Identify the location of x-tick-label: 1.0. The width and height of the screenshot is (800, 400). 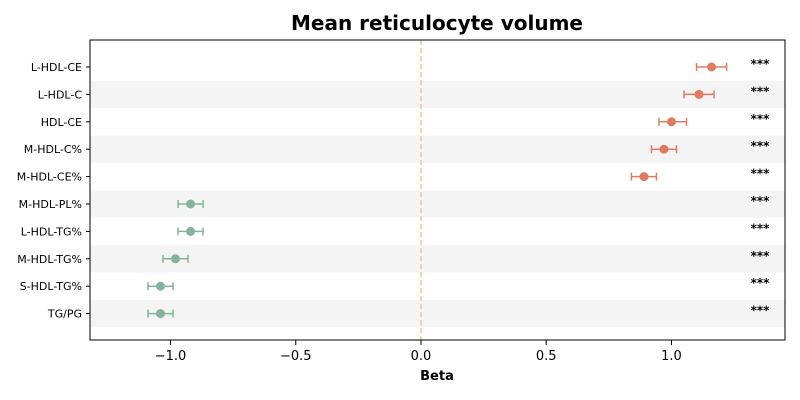
(671, 356).